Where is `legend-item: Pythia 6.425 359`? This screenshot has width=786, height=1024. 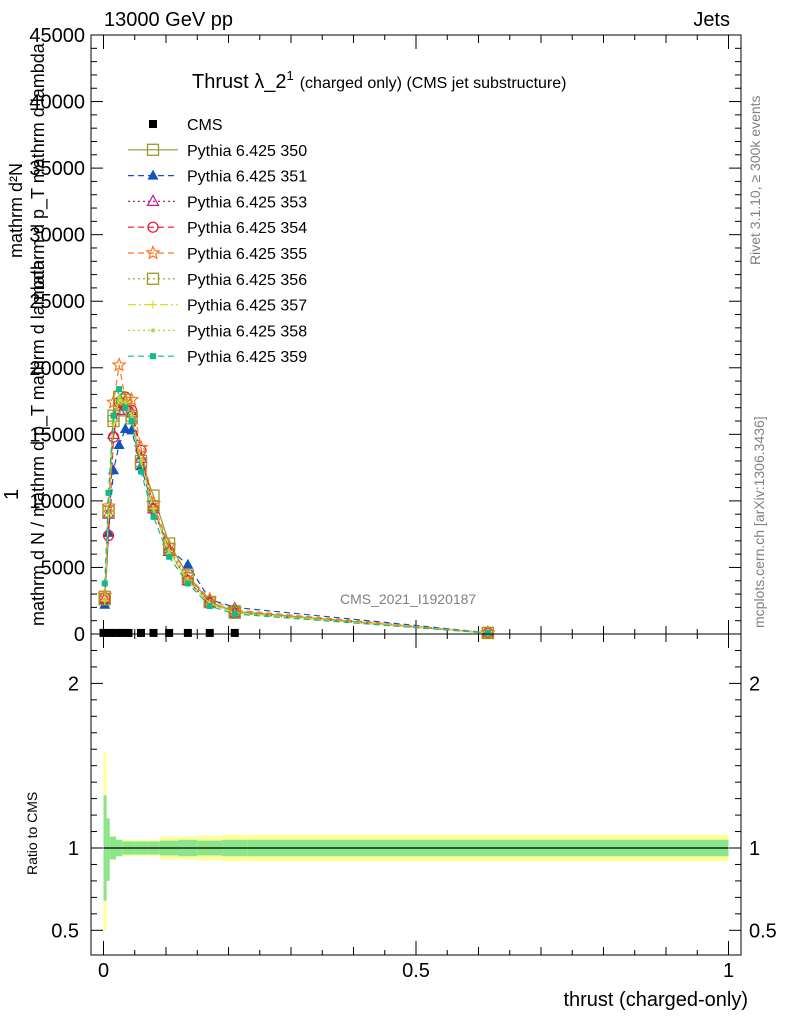
legend-item: Pythia 6.425 359 is located at coordinates (217, 357).